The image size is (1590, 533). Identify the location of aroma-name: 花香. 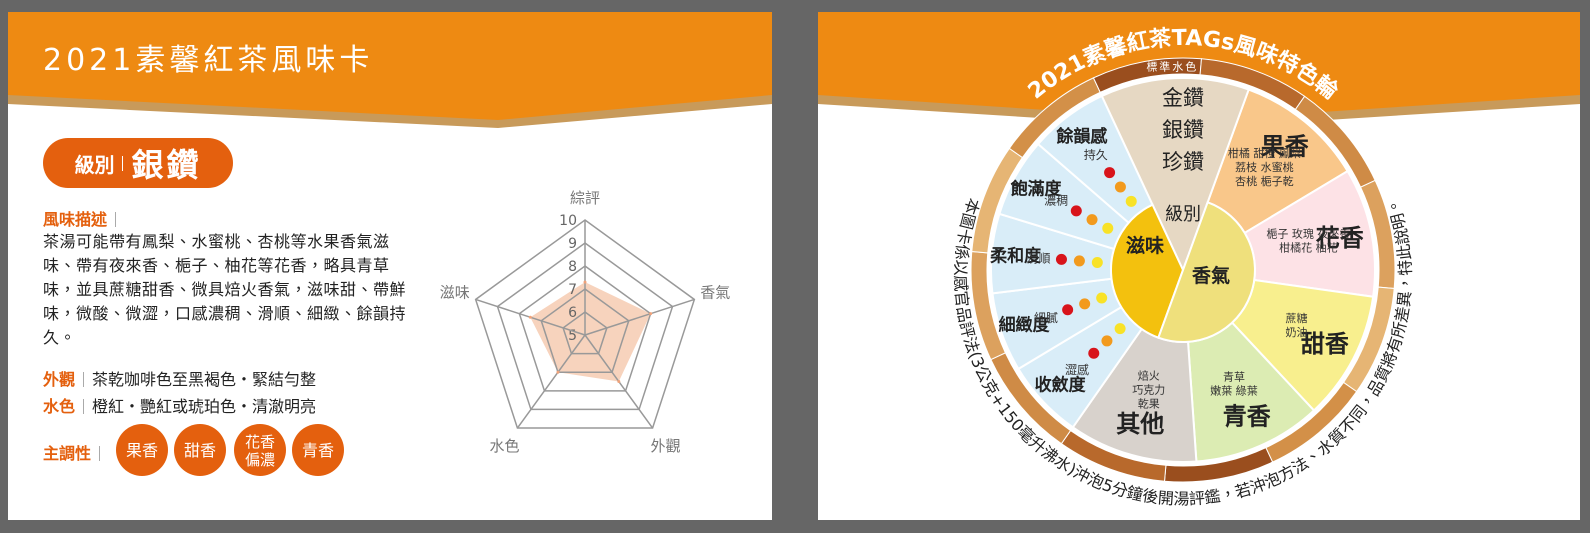
(1340, 238).